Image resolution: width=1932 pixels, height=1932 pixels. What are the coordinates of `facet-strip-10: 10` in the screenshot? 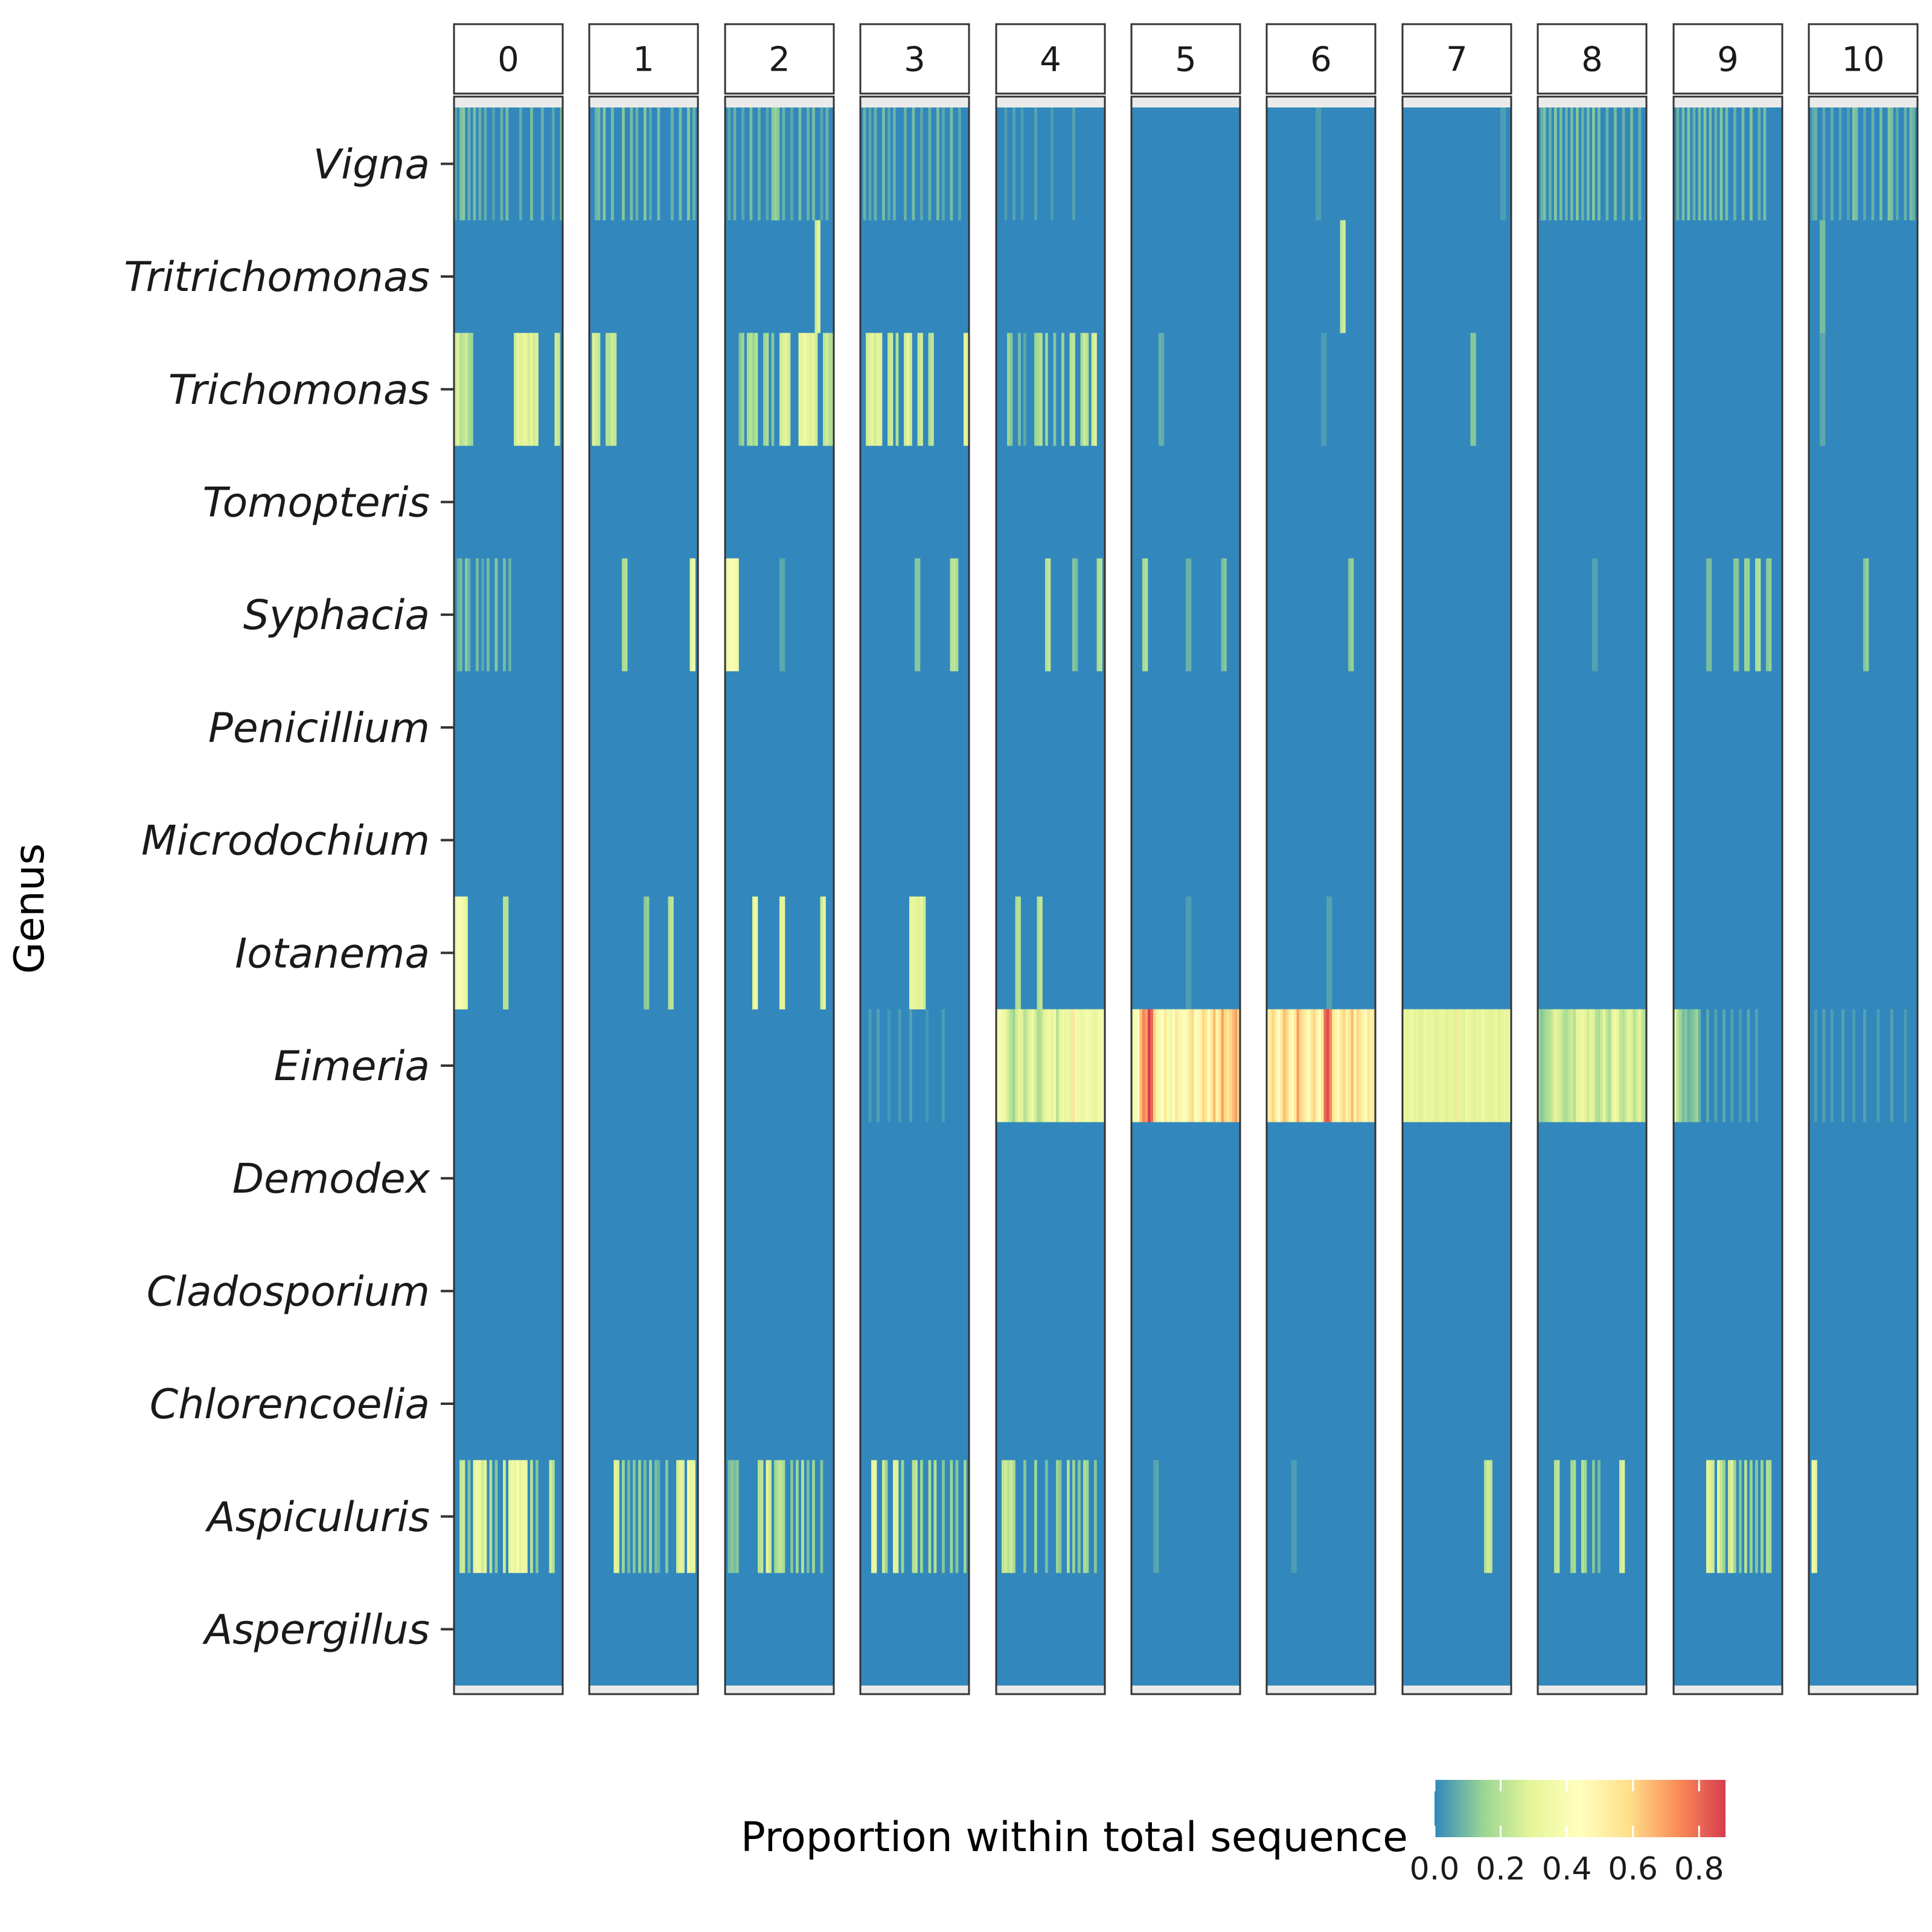 It's located at (1864, 59).